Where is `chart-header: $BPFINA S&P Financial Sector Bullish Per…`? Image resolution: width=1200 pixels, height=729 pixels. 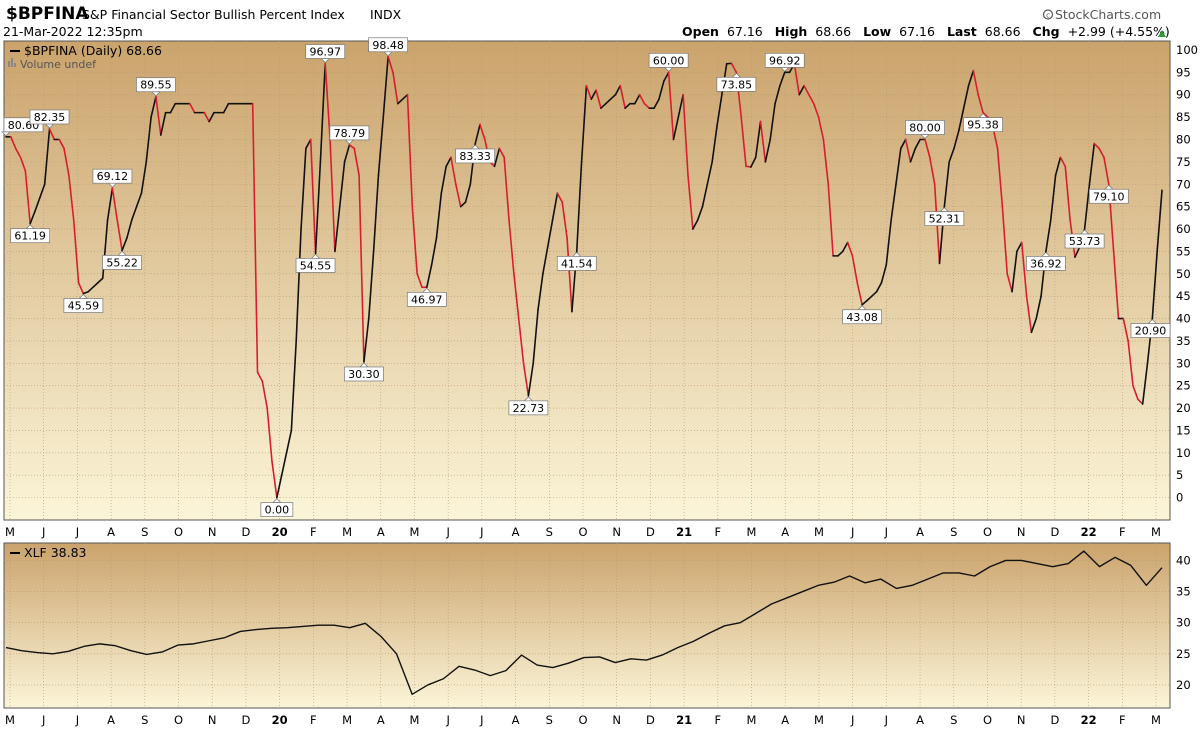 chart-header: $BPFINA S&P Financial Sector Bullish Per… is located at coordinates (586, 21).